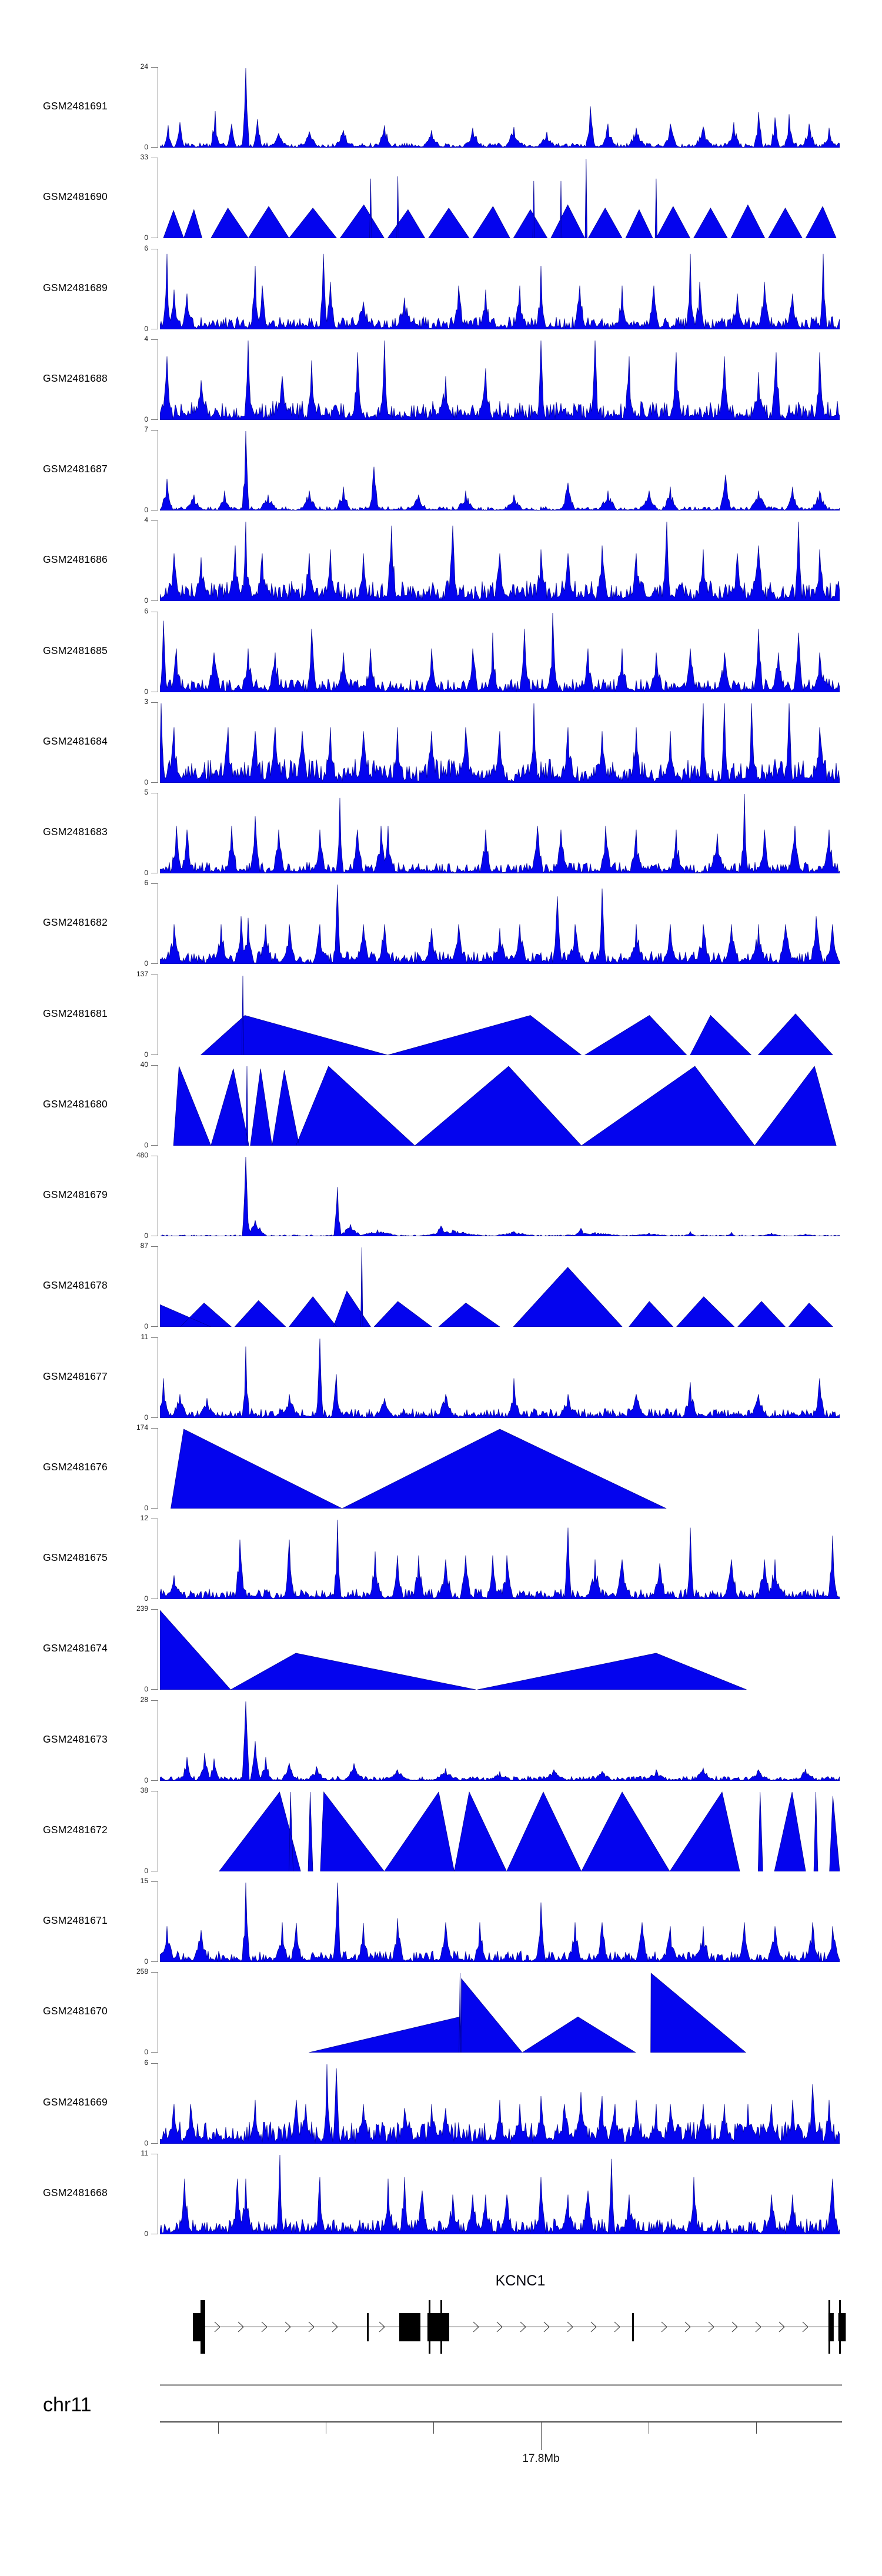 This screenshot has height=2576, width=882. I want to click on track-label: GSM2481691, so click(75, 106).